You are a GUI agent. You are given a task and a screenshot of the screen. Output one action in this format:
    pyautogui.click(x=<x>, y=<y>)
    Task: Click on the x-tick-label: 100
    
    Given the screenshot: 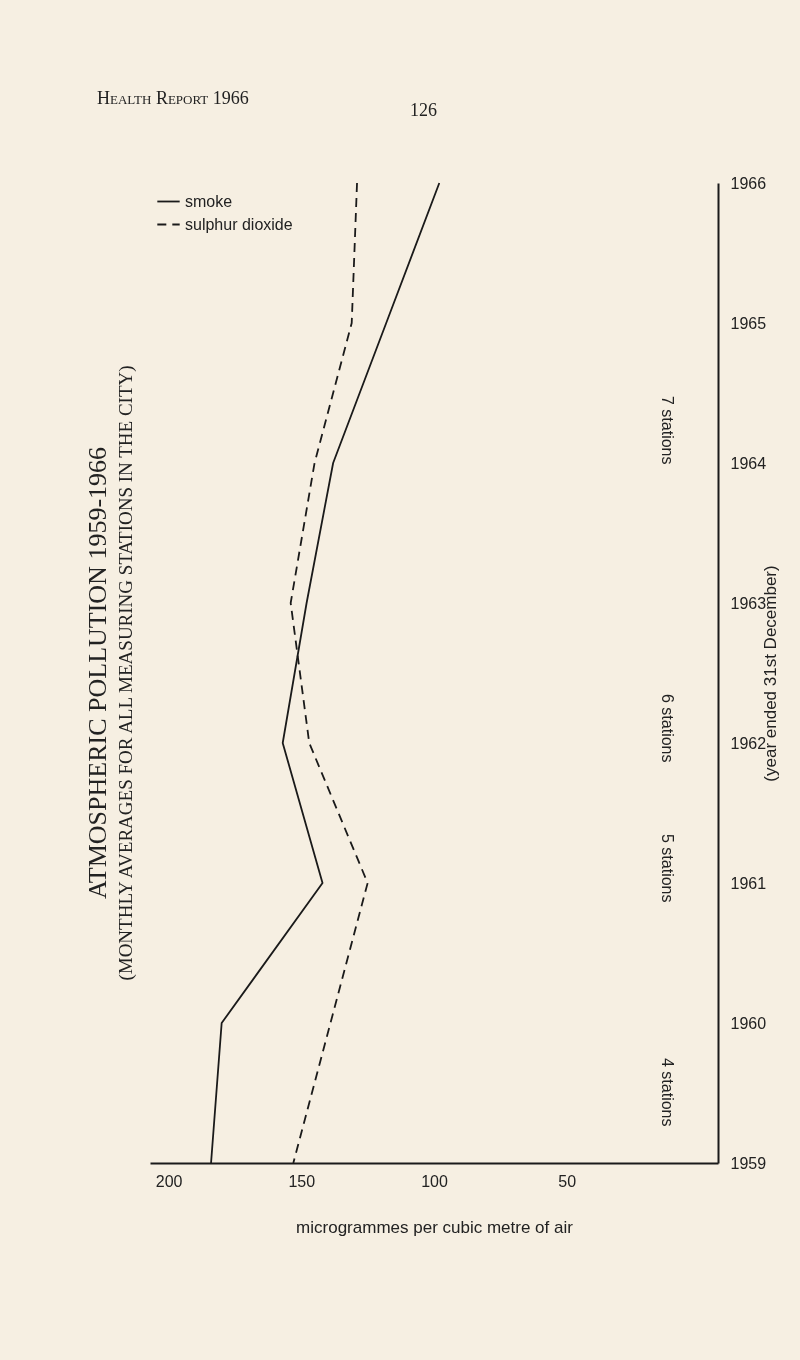 What is the action you would take?
    pyautogui.click(x=434, y=1181)
    